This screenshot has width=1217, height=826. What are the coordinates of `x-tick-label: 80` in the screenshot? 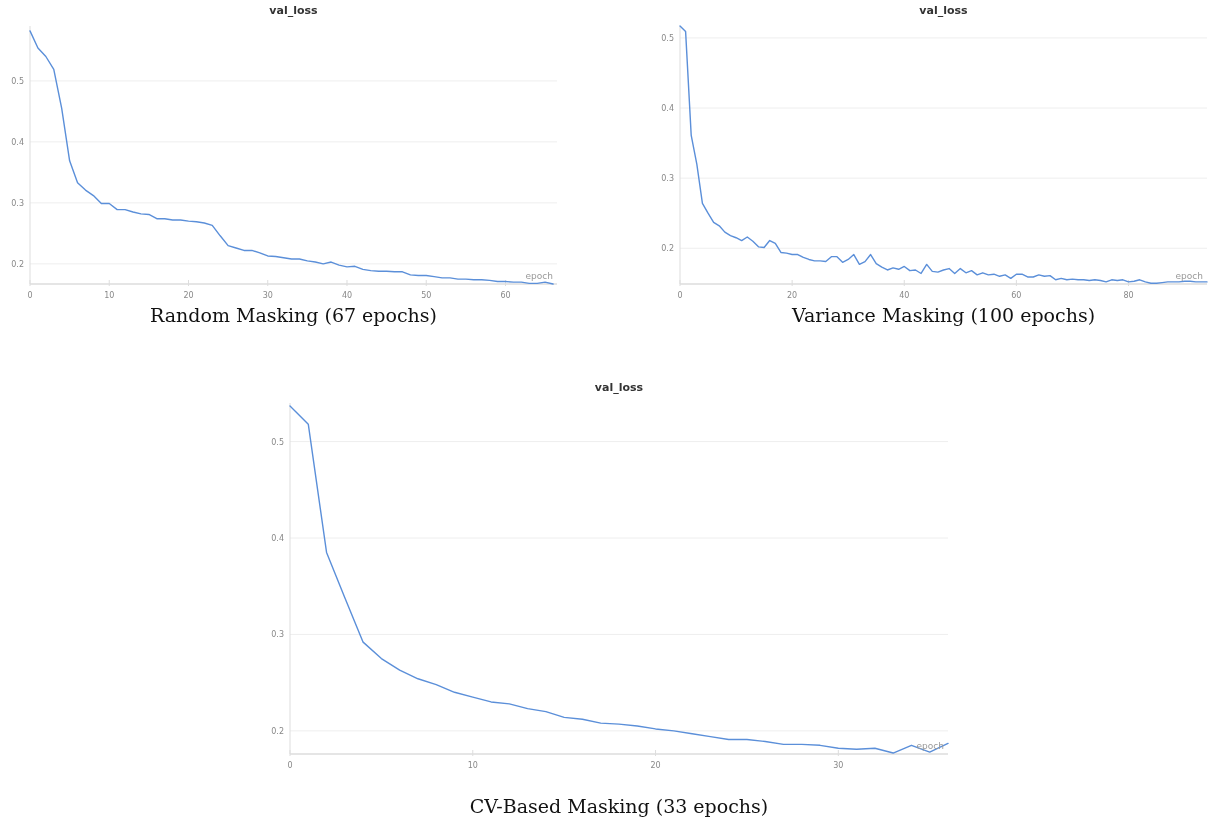 It's located at (1128, 295).